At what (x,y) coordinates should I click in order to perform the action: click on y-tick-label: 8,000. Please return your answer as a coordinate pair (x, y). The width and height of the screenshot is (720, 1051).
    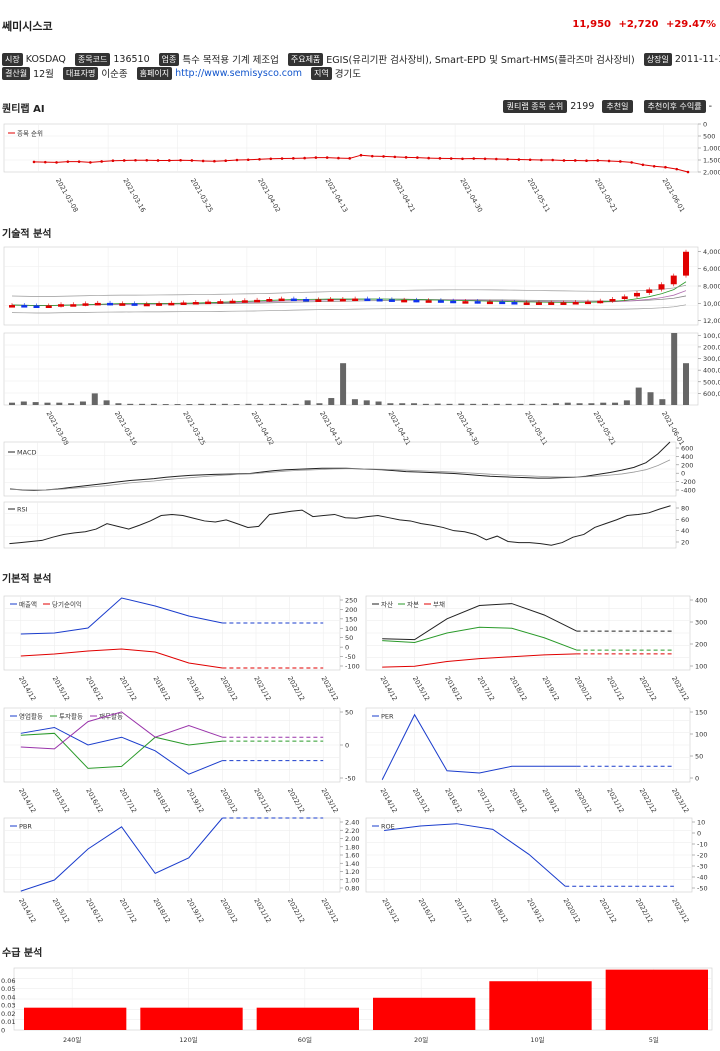
    Looking at the image, I should click on (711, 287).